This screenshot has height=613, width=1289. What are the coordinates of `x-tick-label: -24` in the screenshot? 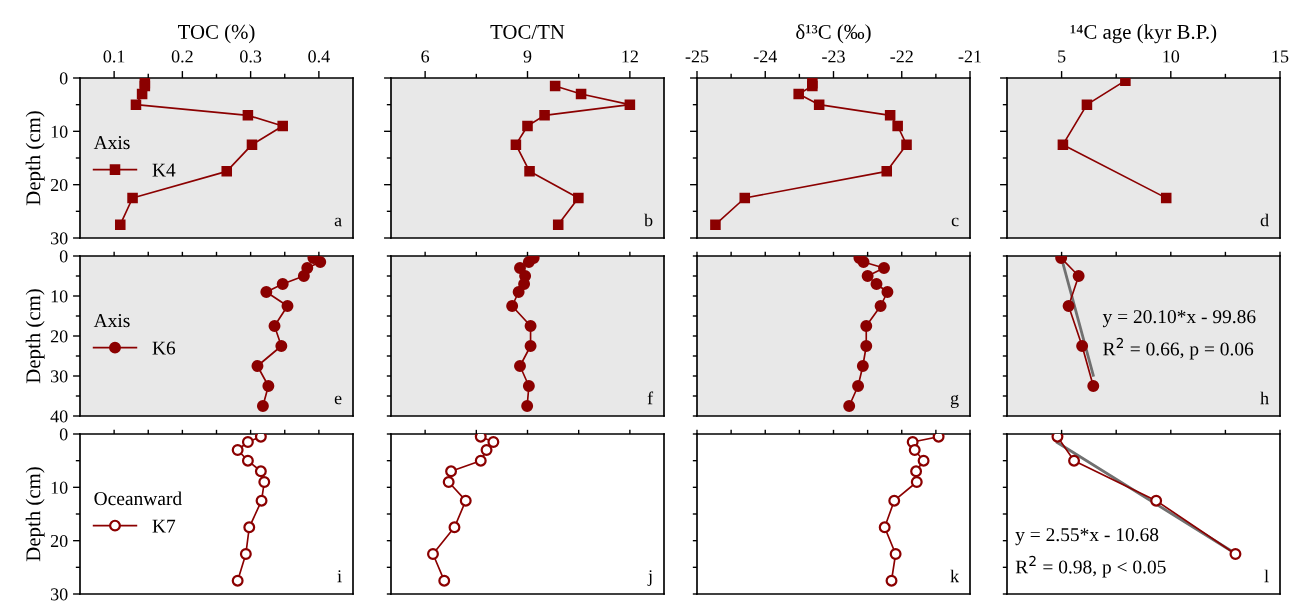 It's located at (765, 56).